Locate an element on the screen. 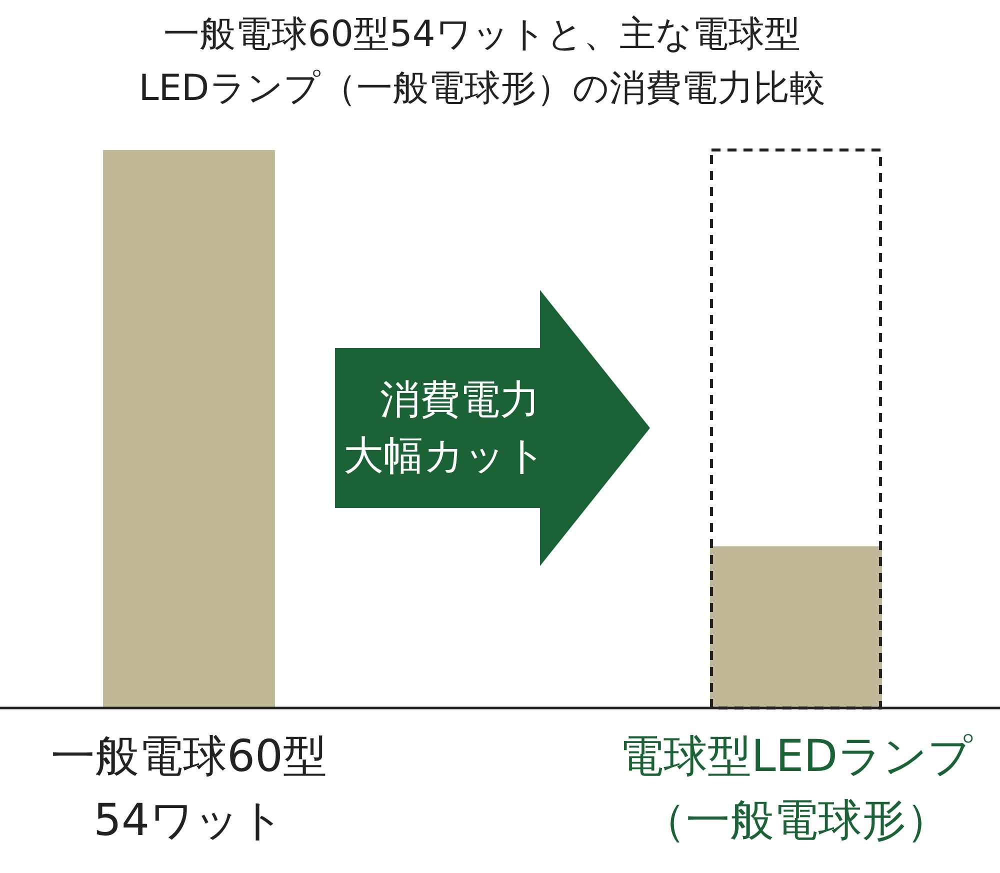 The width and height of the screenshot is (1000, 873). chart-title: 一般電球60型54ワットと、主な電球型LEDランプ（一般電球形）の消費電力比較 is located at coordinates (482, 62).